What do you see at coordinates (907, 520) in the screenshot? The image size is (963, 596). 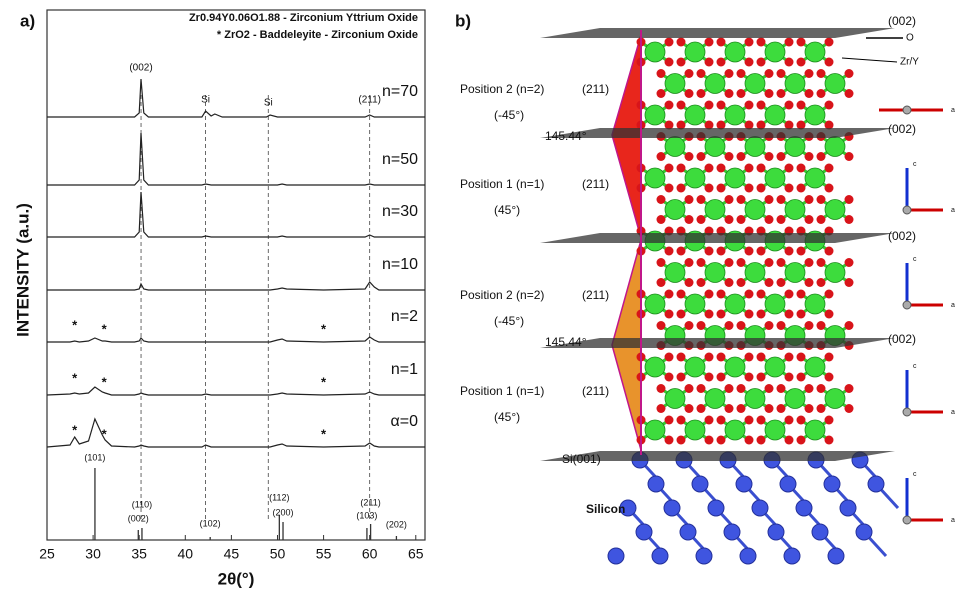 I see `axis-origin` at bounding box center [907, 520].